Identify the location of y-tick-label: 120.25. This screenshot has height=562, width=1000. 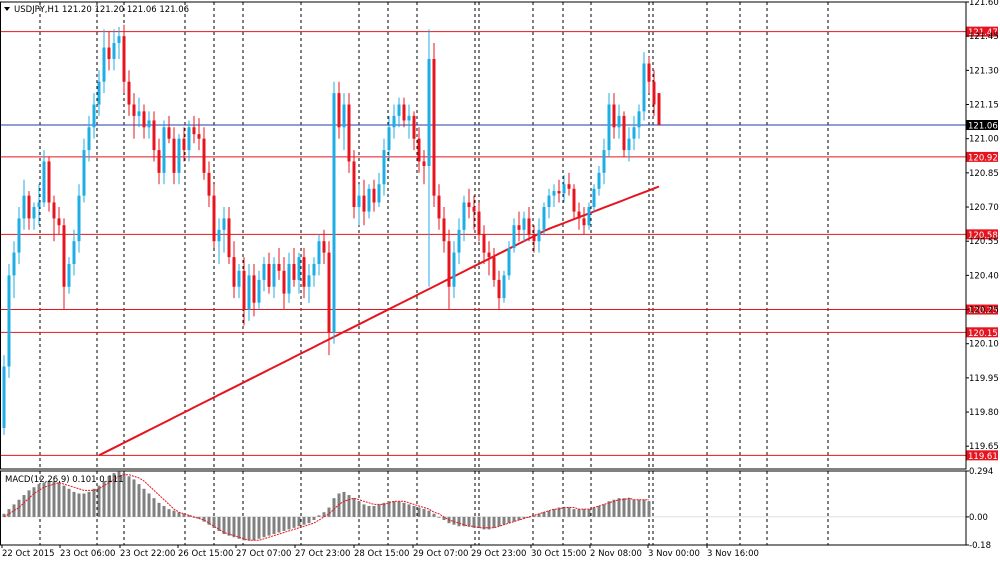
(984, 311).